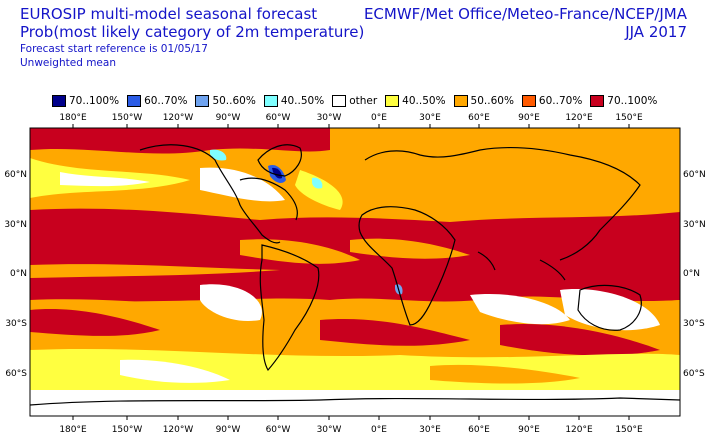  I want to click on southeast-asia-coast, so click(552, 270).